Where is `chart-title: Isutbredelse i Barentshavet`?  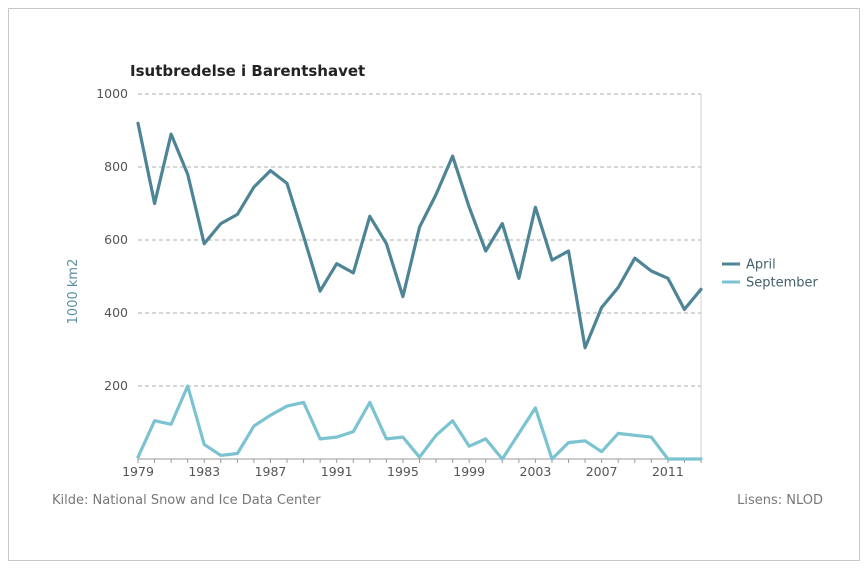
chart-title: Isutbredelse i Barentshavet is located at coordinates (247, 71).